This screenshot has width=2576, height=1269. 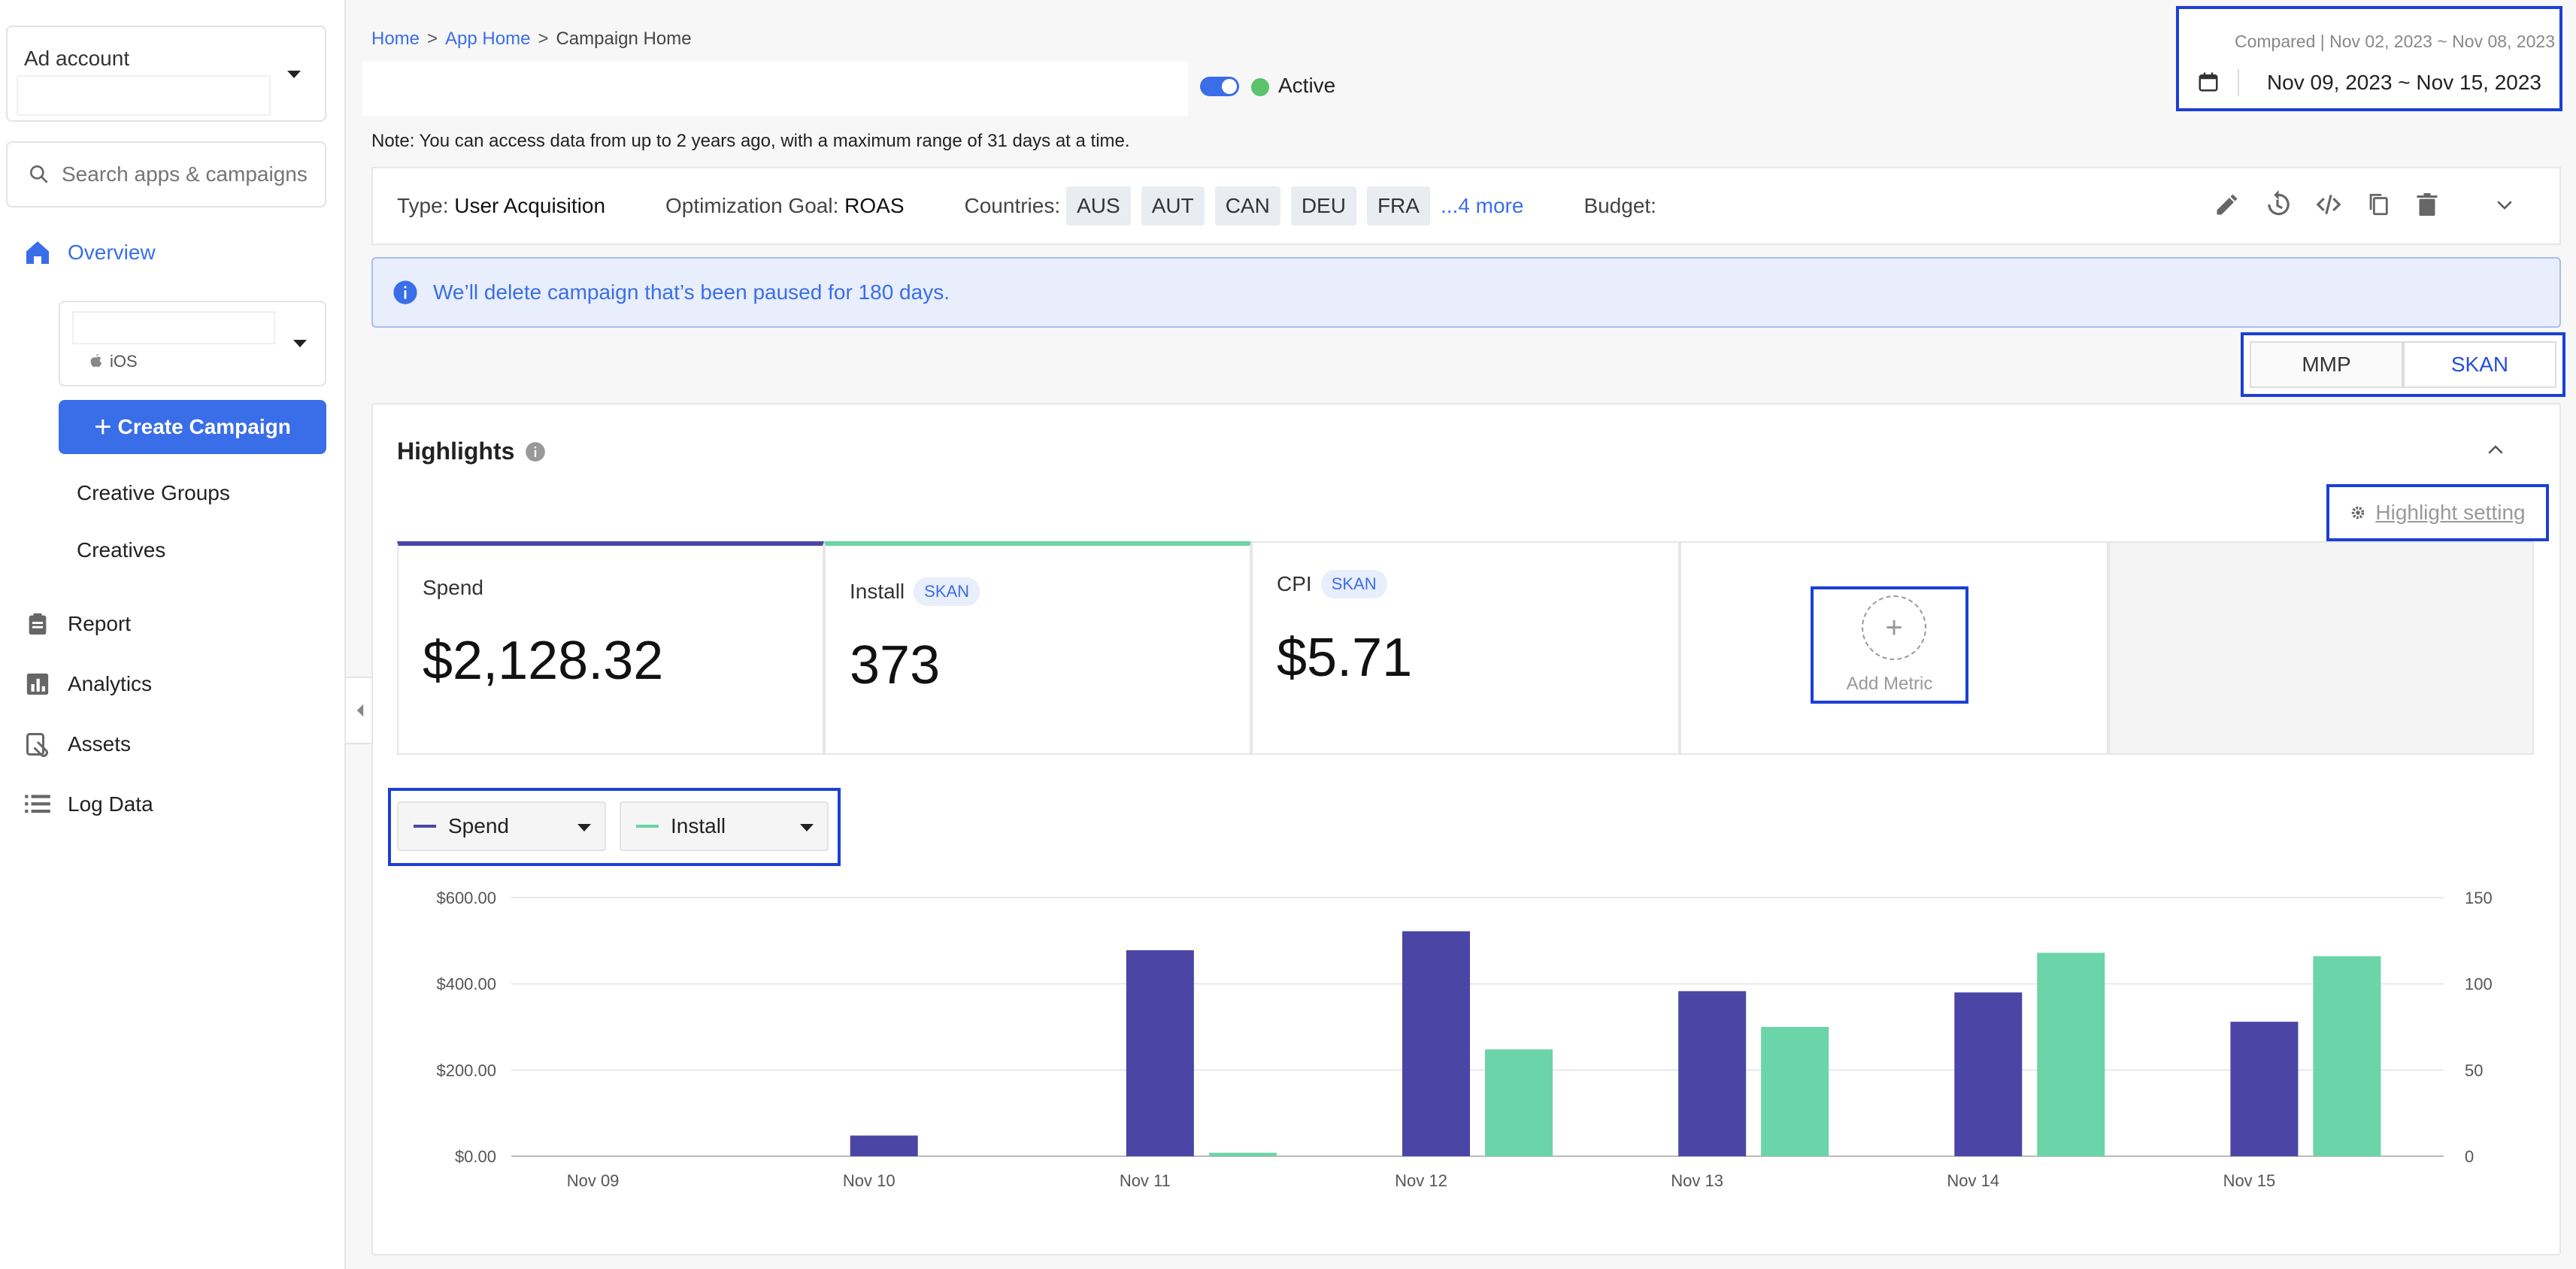 What do you see at coordinates (1332, 584) in the screenshot?
I see `metric-label: CPI SKAN` at bounding box center [1332, 584].